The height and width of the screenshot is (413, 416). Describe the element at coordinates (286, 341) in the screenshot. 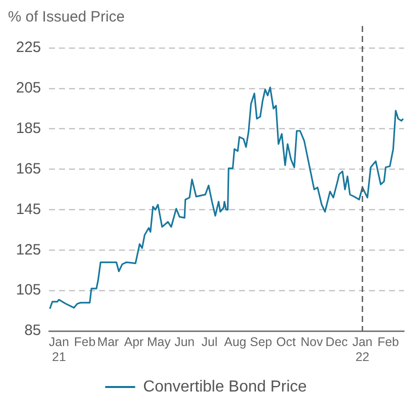

I see `x-tick-label: Oct` at that location.